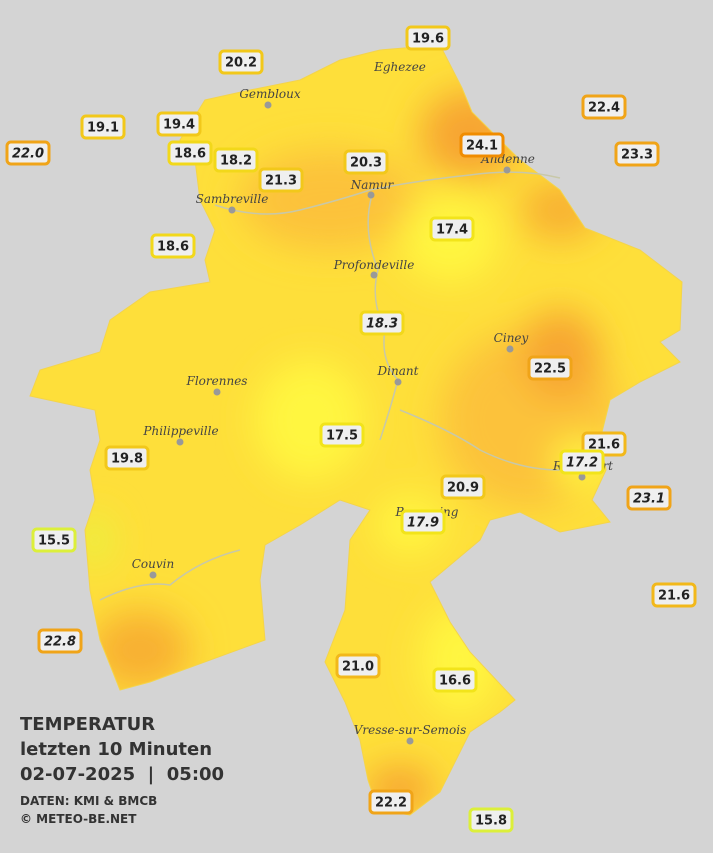 The height and width of the screenshot is (853, 713). I want to click on station-value: 23.3, so click(637, 155).